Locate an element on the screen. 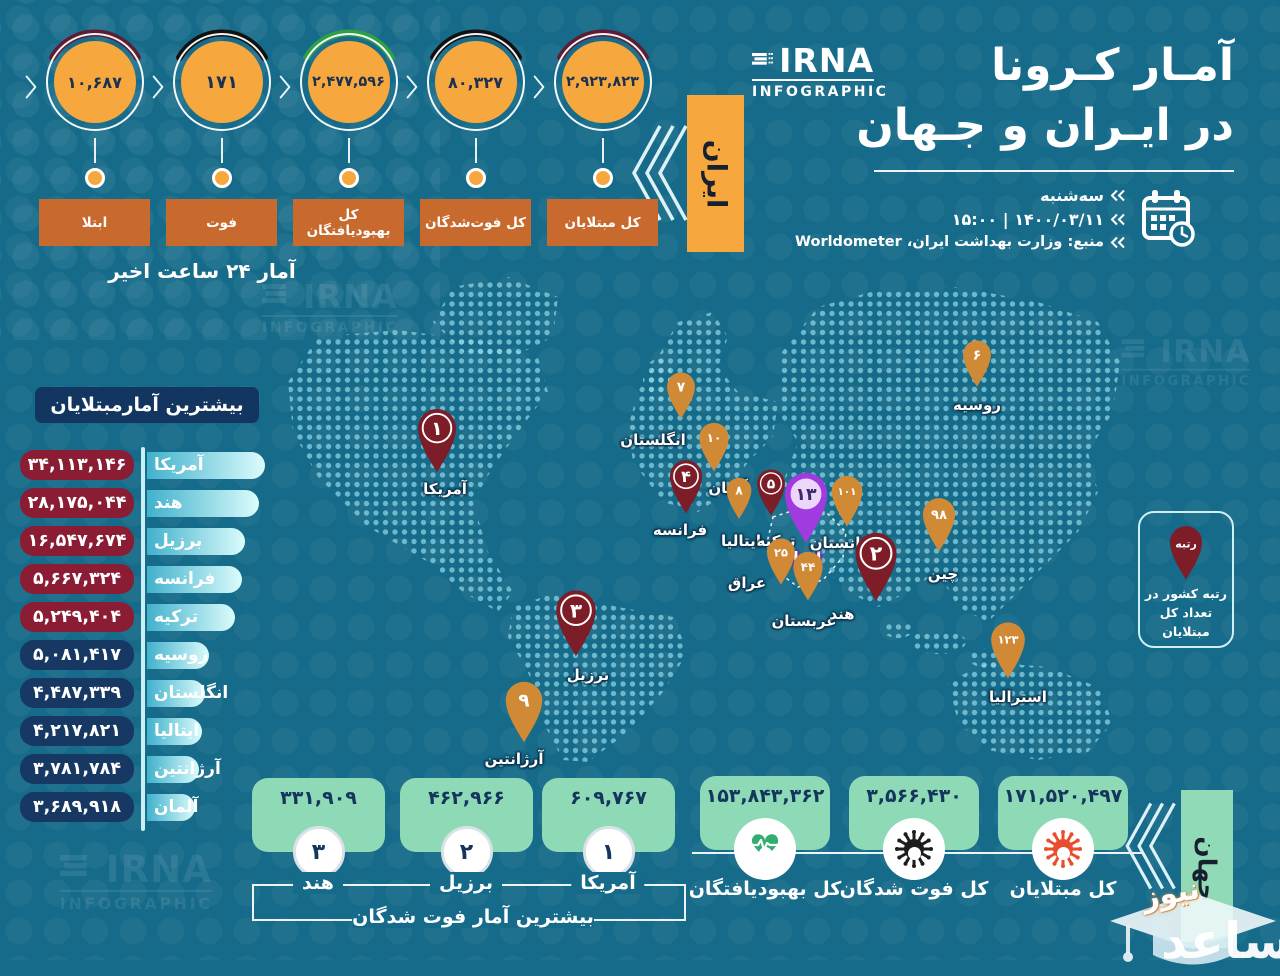 The image size is (1280, 976). iran-stat-3: ۸۰,۳۲۷ کل فوت‌شدگان is located at coordinates (475, 136).